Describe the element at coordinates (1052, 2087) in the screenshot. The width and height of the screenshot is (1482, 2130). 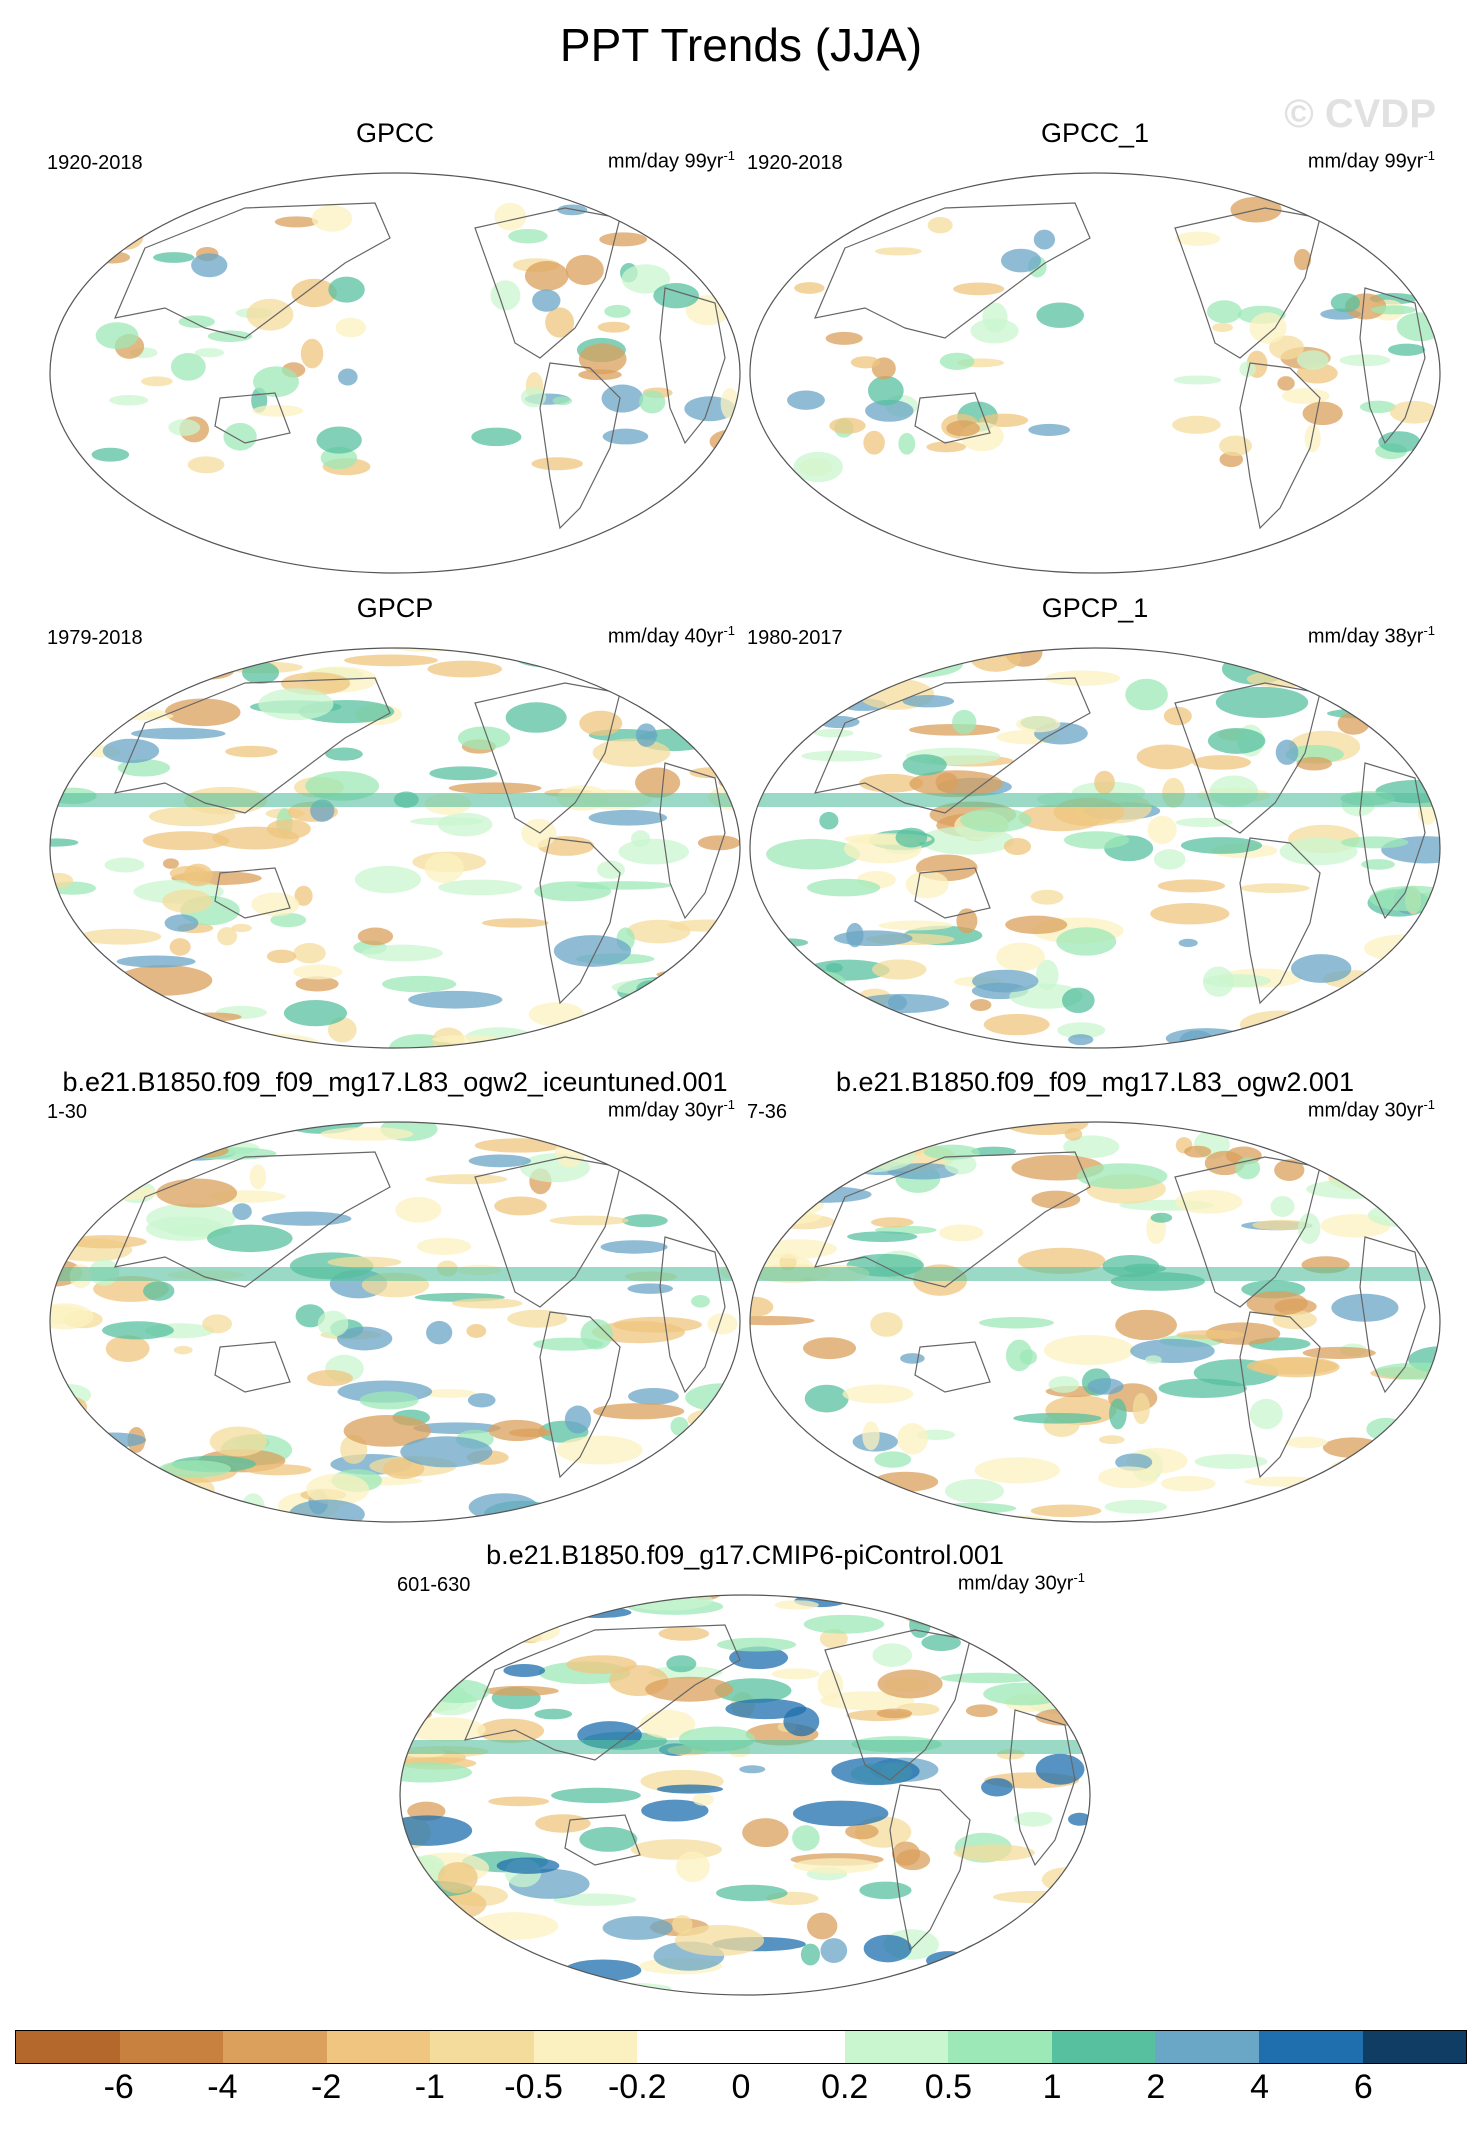
I see `colorbar-label: 1` at that location.